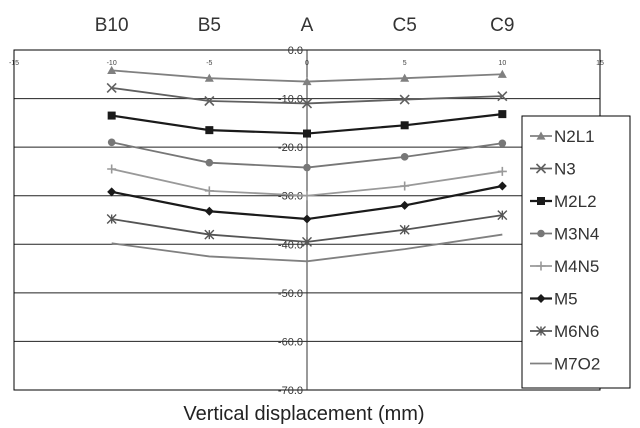 The width and height of the screenshot is (640, 428). What do you see at coordinates (112, 25) in the screenshot?
I see `position-label: B10` at bounding box center [112, 25].